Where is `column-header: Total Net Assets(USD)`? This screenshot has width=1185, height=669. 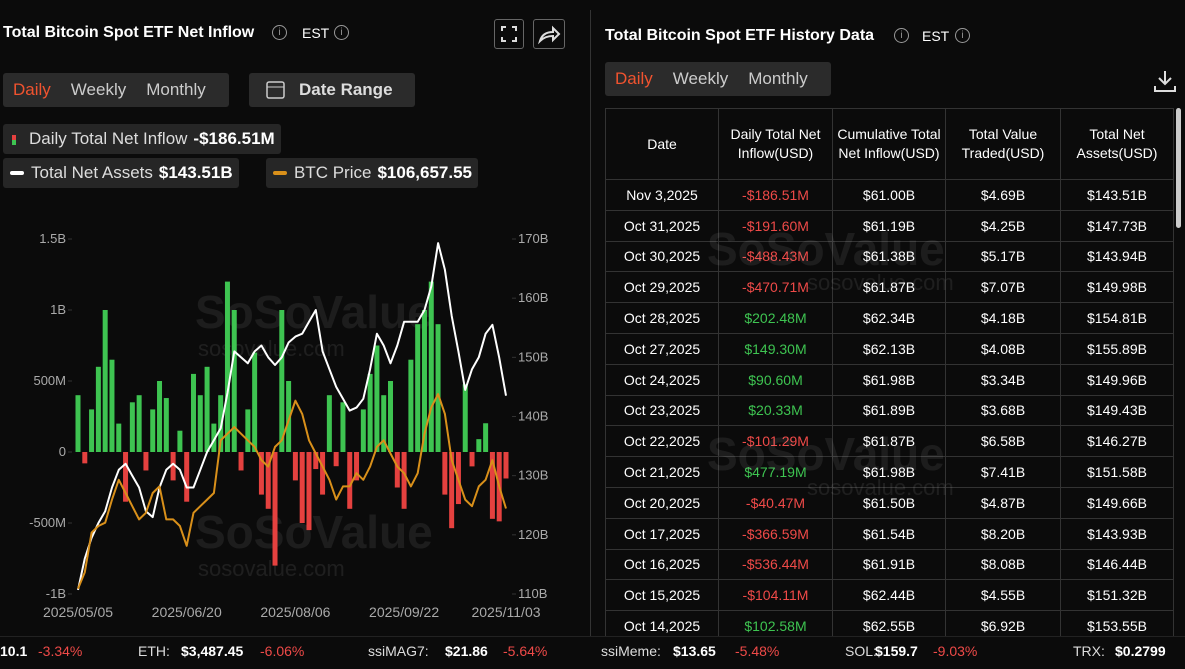
column-header: Total Net Assets(USD) is located at coordinates (1117, 144).